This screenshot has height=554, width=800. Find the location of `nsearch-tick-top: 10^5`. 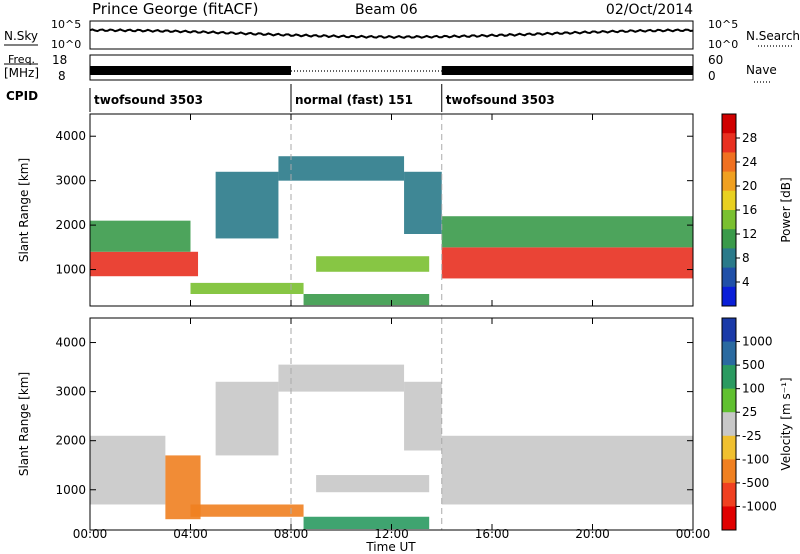

nsearch-tick-top: 10^5 is located at coordinates (723, 24).